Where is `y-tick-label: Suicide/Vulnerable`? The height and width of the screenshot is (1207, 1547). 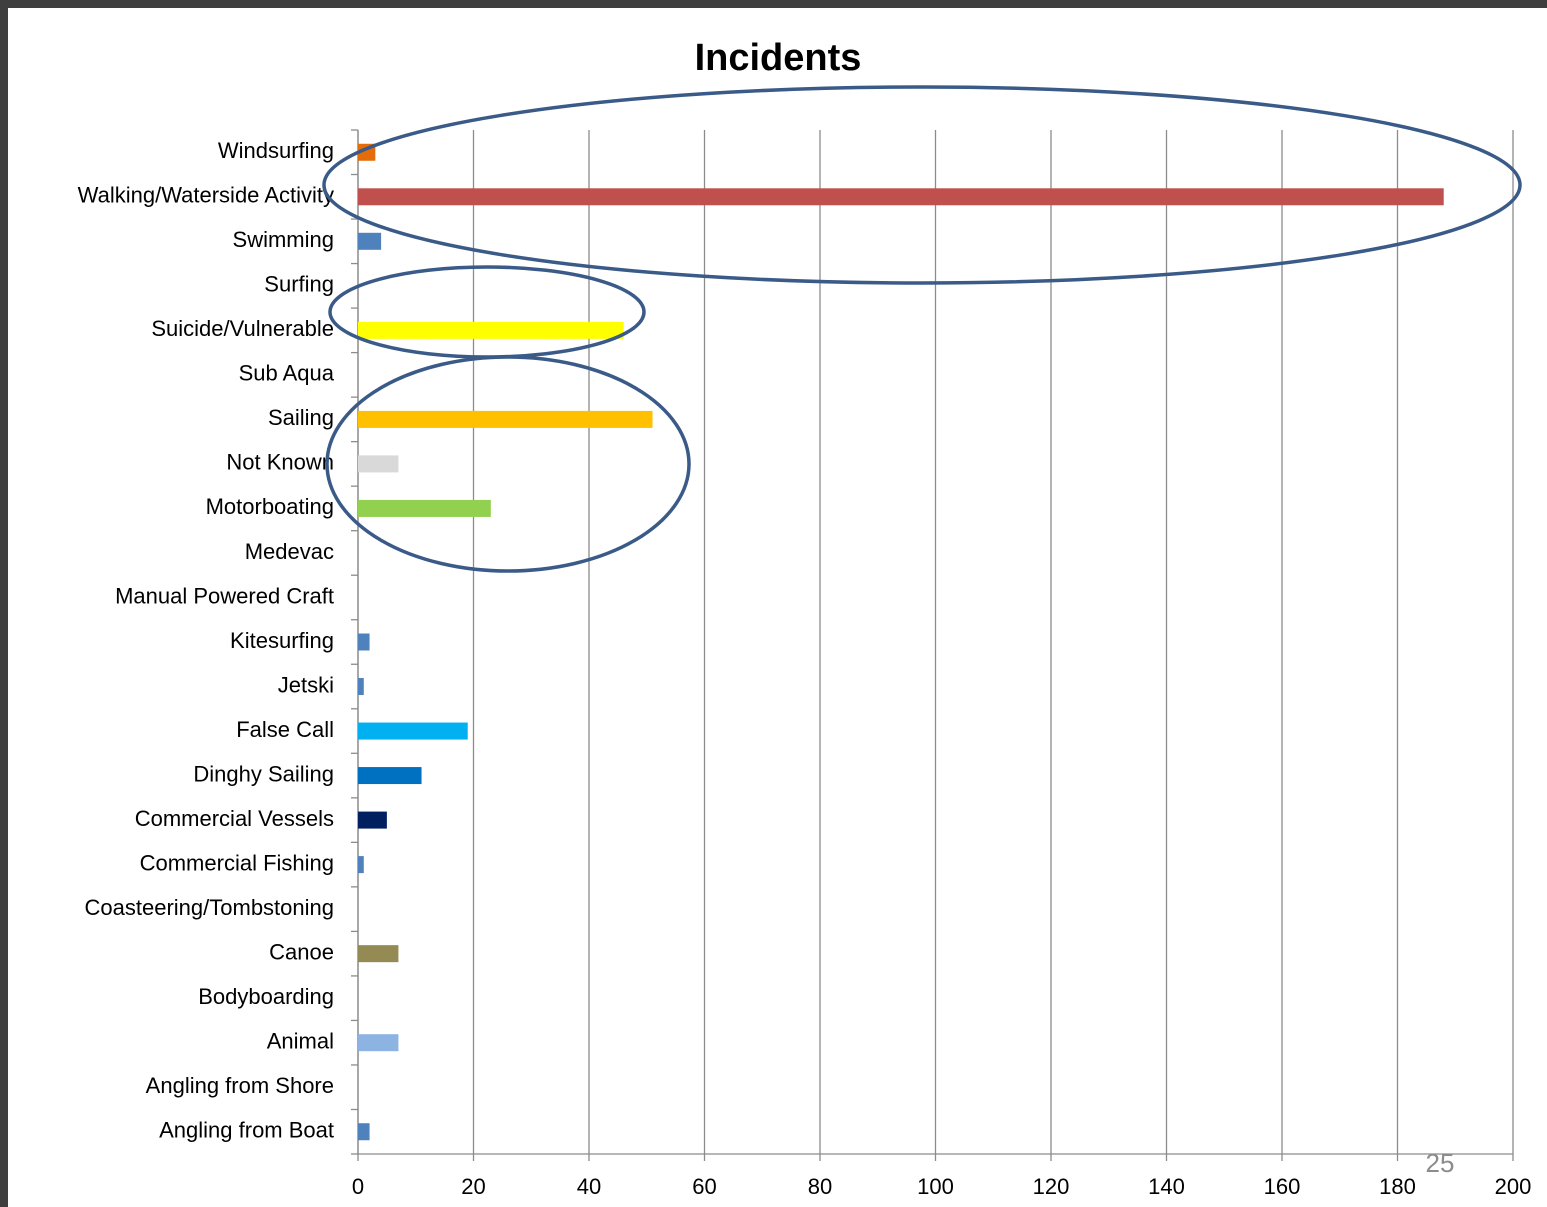
y-tick-label: Suicide/Vulnerable is located at coordinates (242, 328).